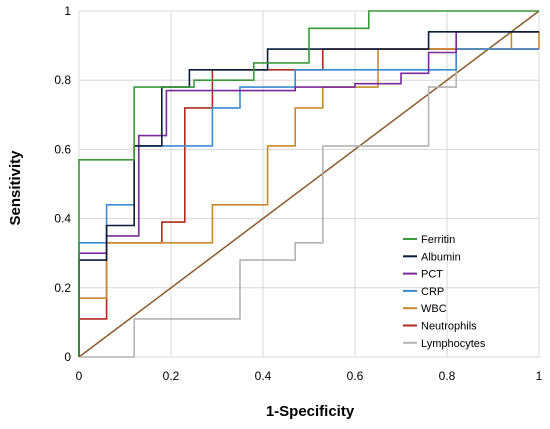 The height and width of the screenshot is (429, 550). Describe the element at coordinates (15, 188) in the screenshot. I see `y-axis-title: Sensitivity` at that location.